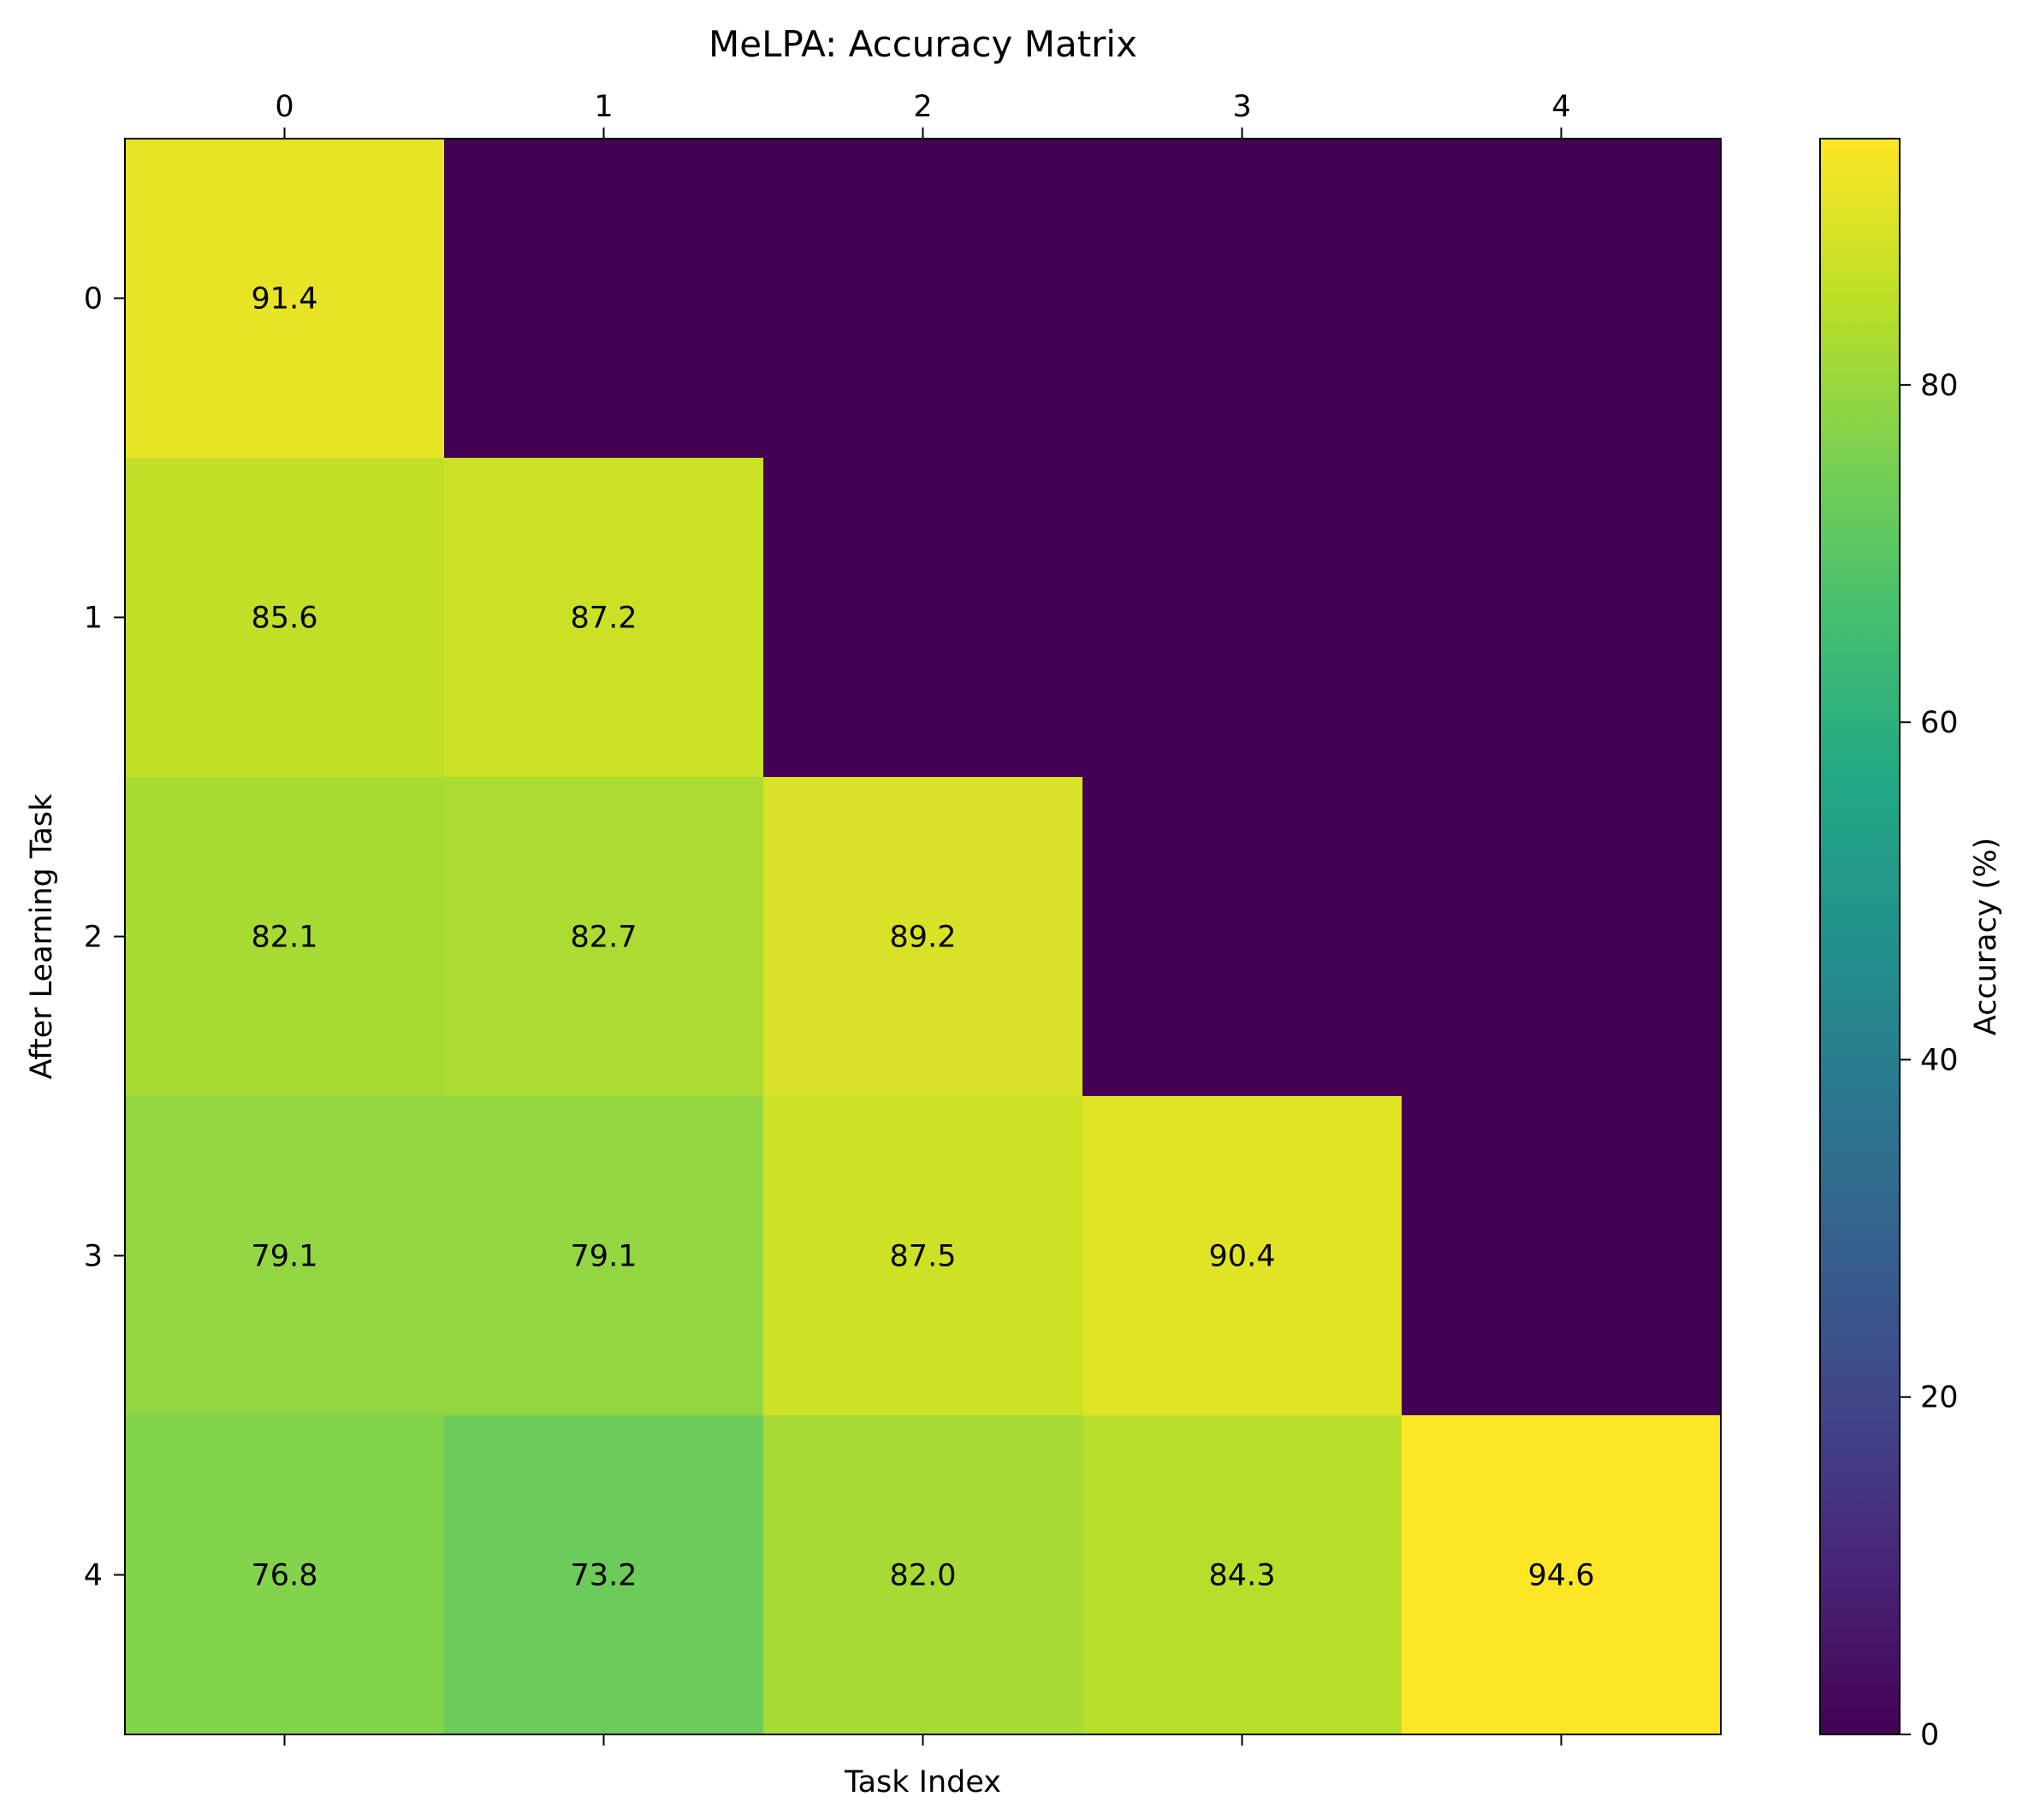 This screenshot has width=2040, height=1820. I want to click on x-tick-label: 0, so click(285, 107).